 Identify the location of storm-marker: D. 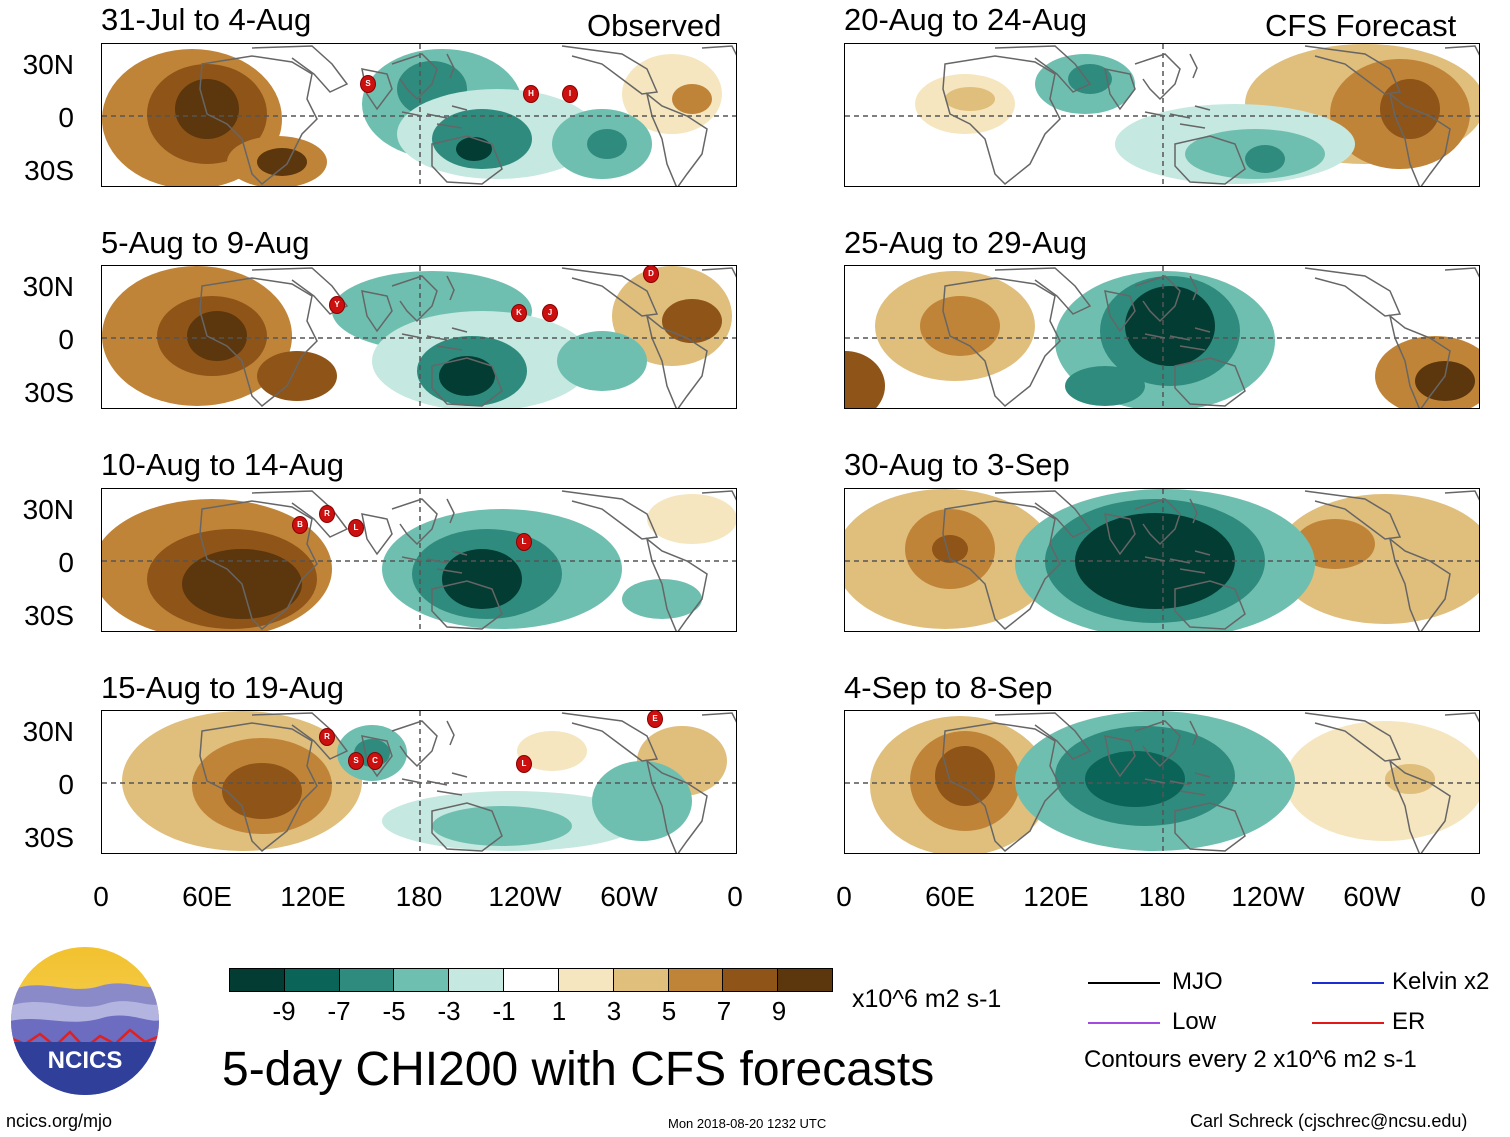
(651, 274).